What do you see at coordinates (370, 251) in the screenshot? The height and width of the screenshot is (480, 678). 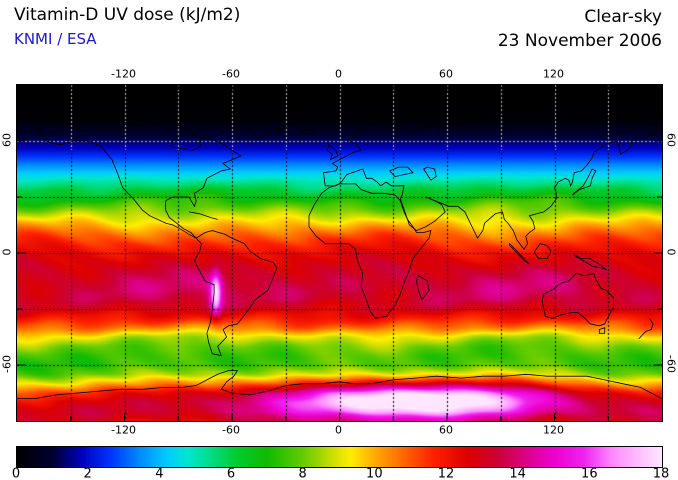 I see `coastline-africa` at bounding box center [370, 251].